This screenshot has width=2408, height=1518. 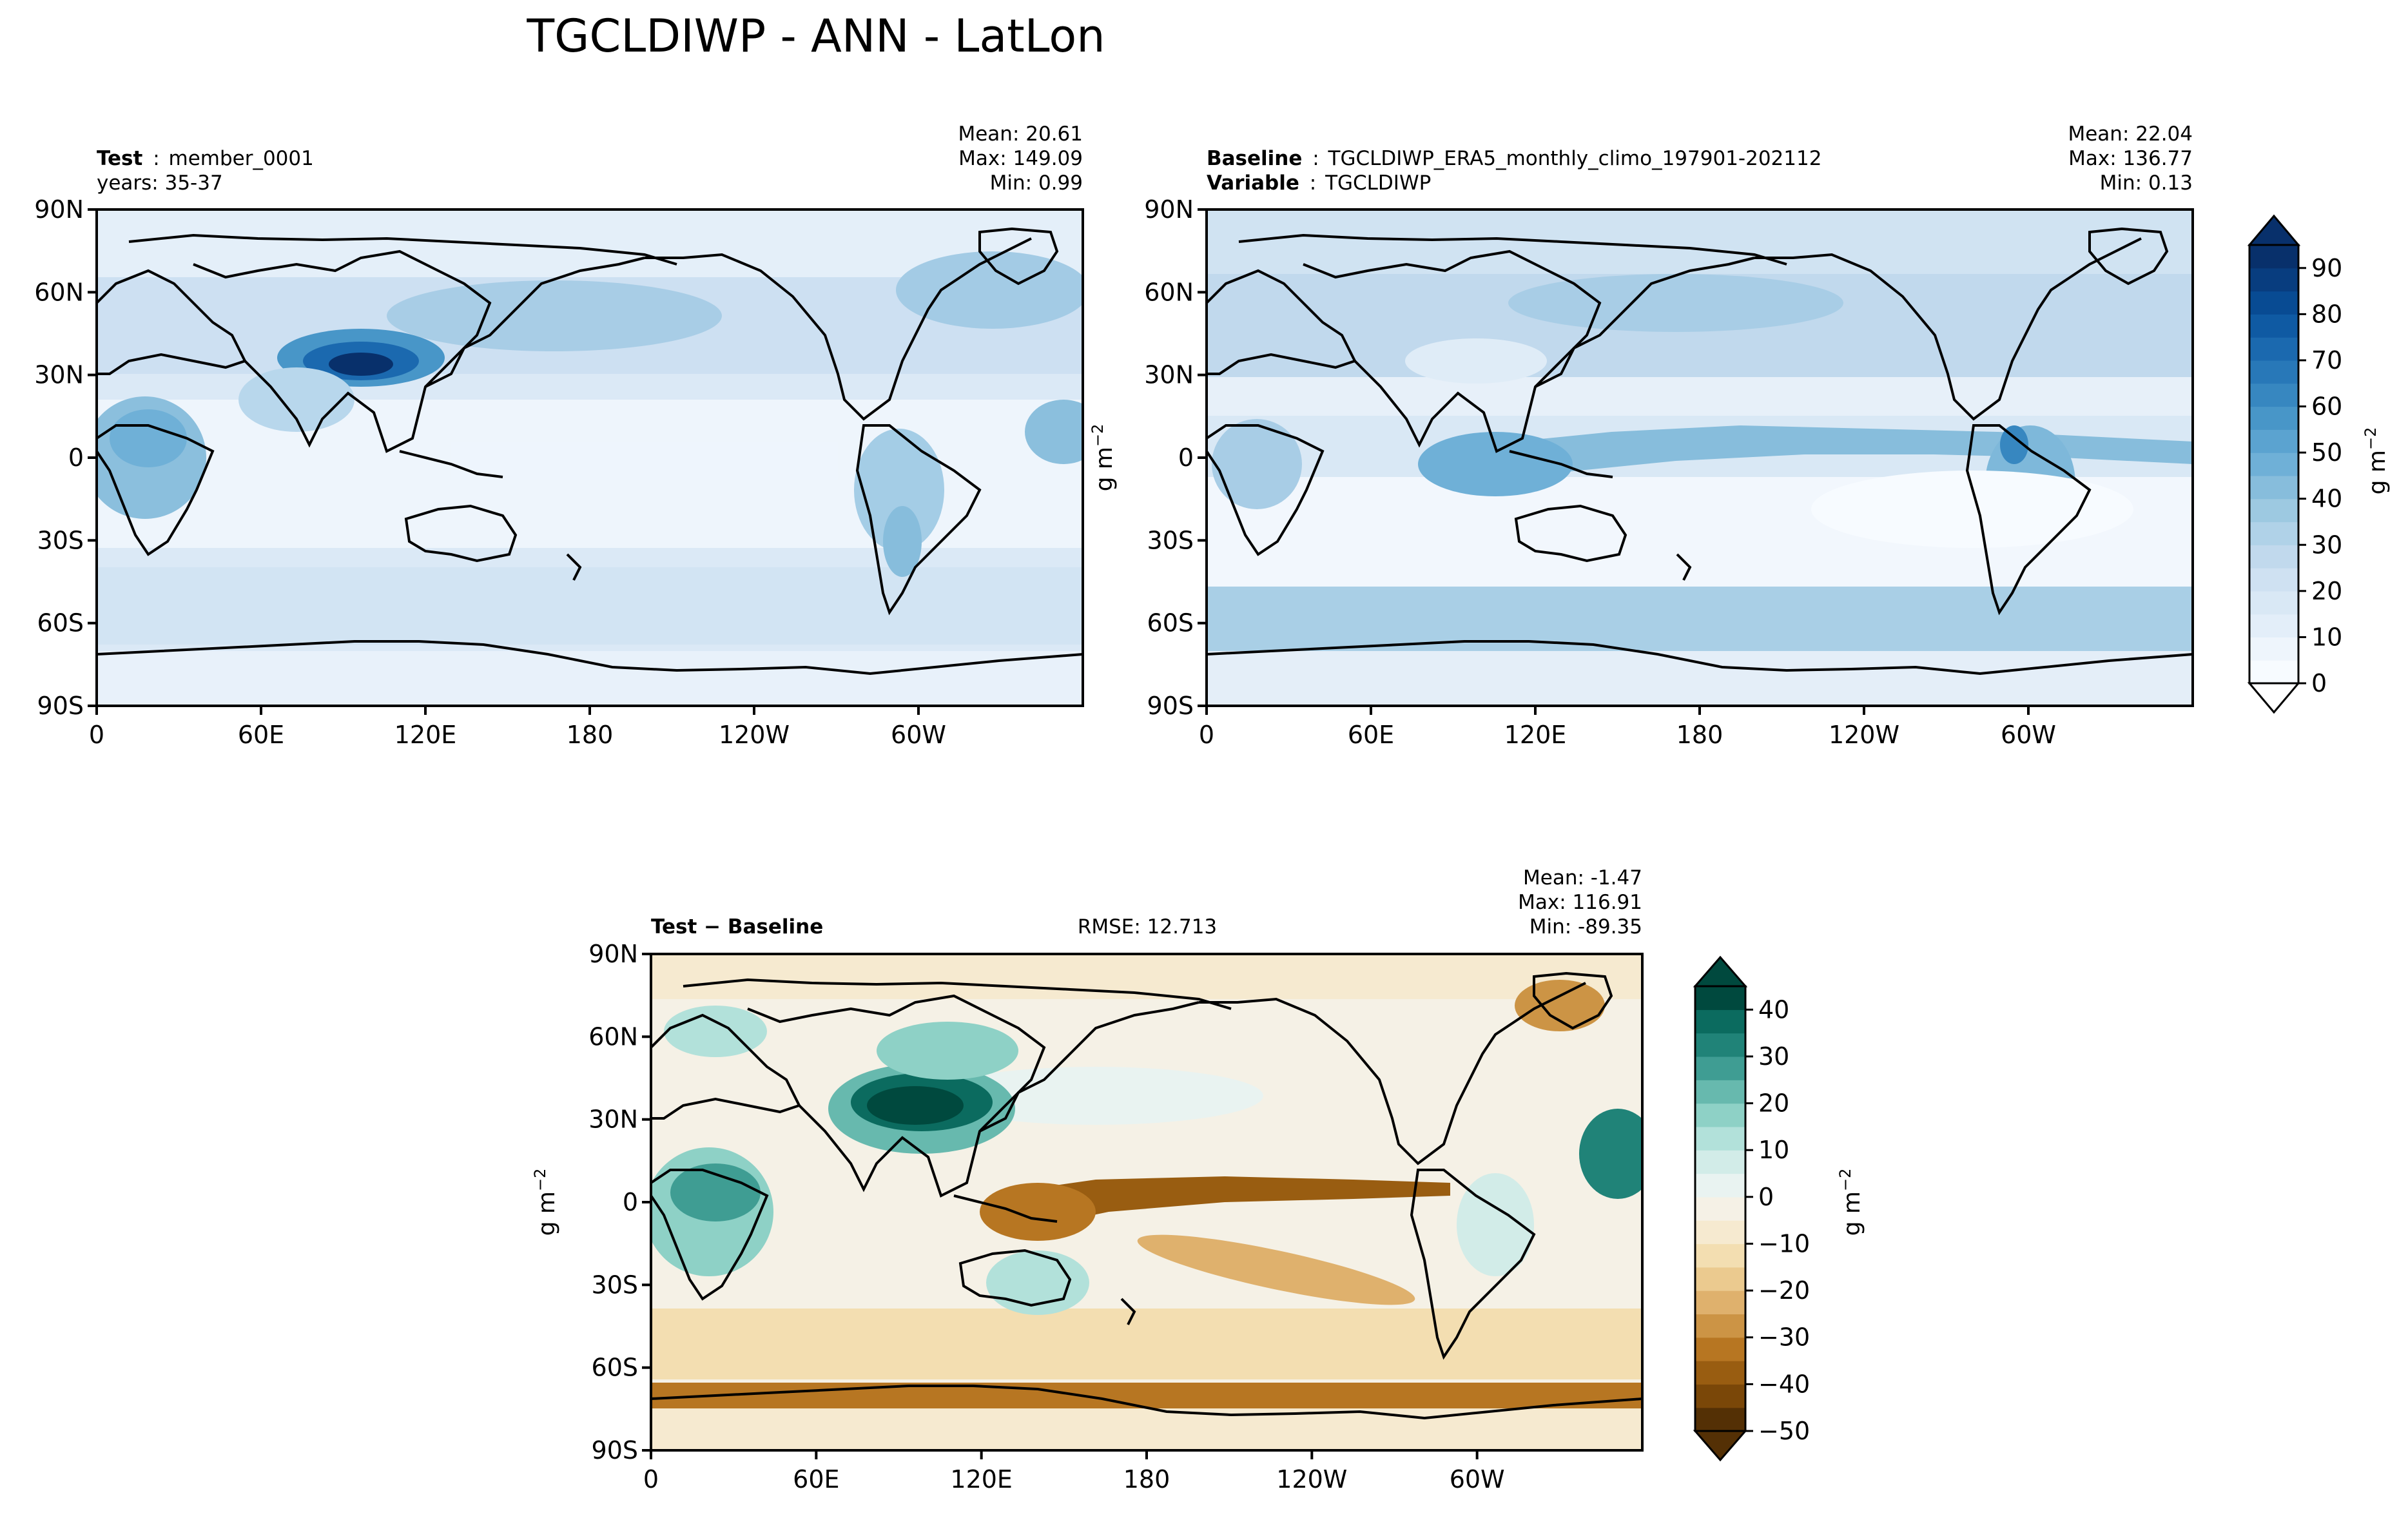 What do you see at coordinates (651, 1479) in the screenshot?
I see `diff-lon-tick-label: 0` at bounding box center [651, 1479].